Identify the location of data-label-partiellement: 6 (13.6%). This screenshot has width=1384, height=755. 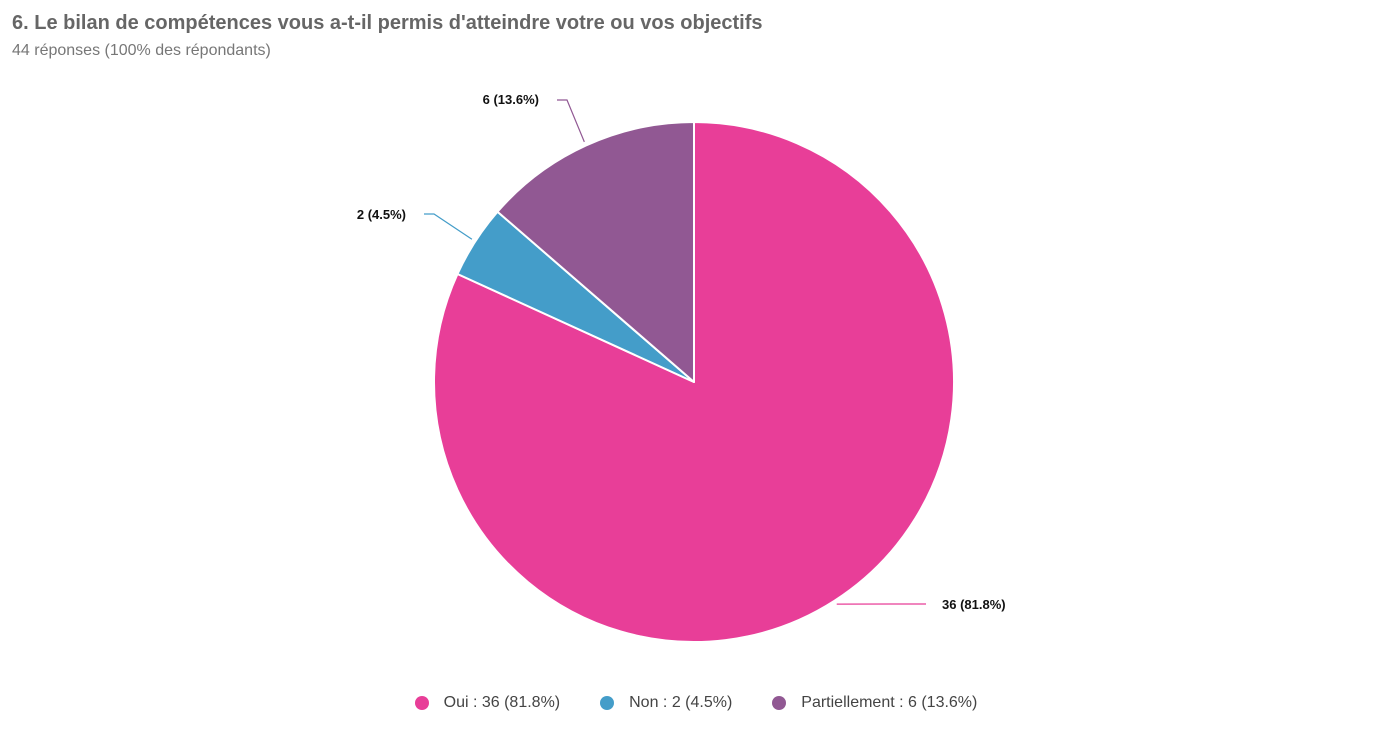
(511, 99).